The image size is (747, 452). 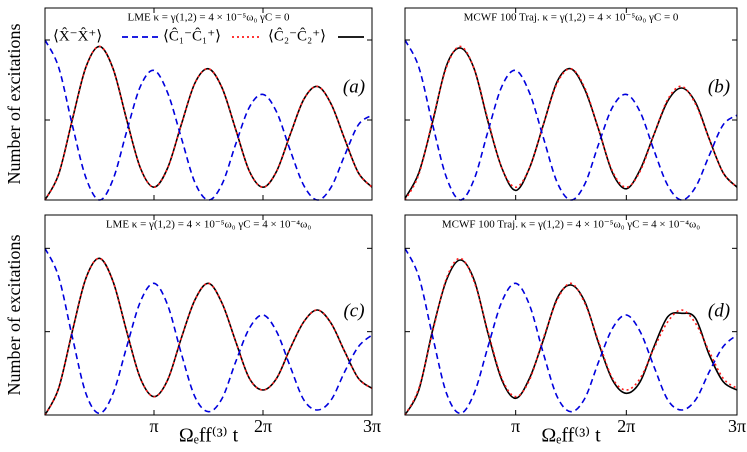 I want to click on panel-title: LME κ = γ(1,2) = 4 × 10⁻⁵ω₀ γC = 0, so click(x=209, y=18).